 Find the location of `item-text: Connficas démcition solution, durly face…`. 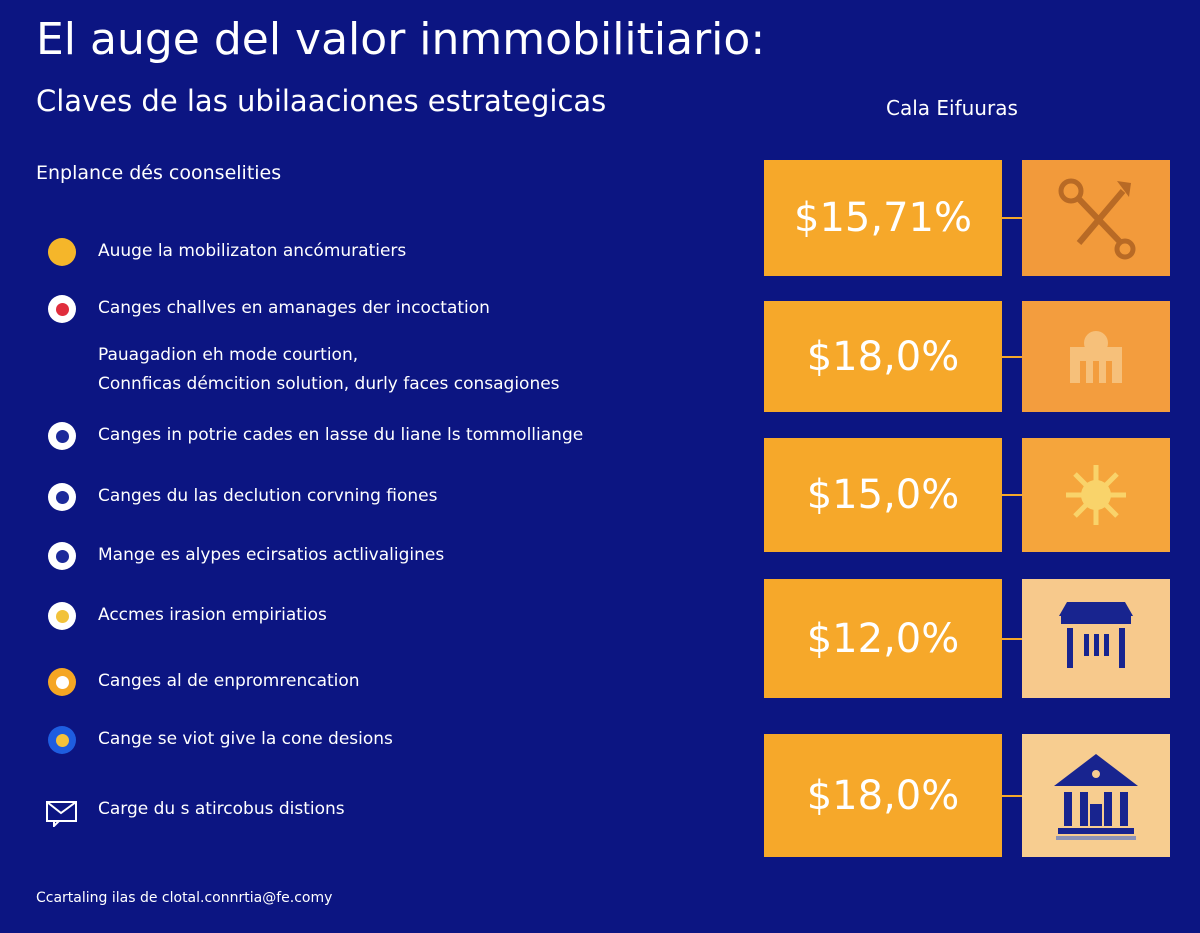

item-text: Connficas démcition solution, durly face… is located at coordinates (329, 384).